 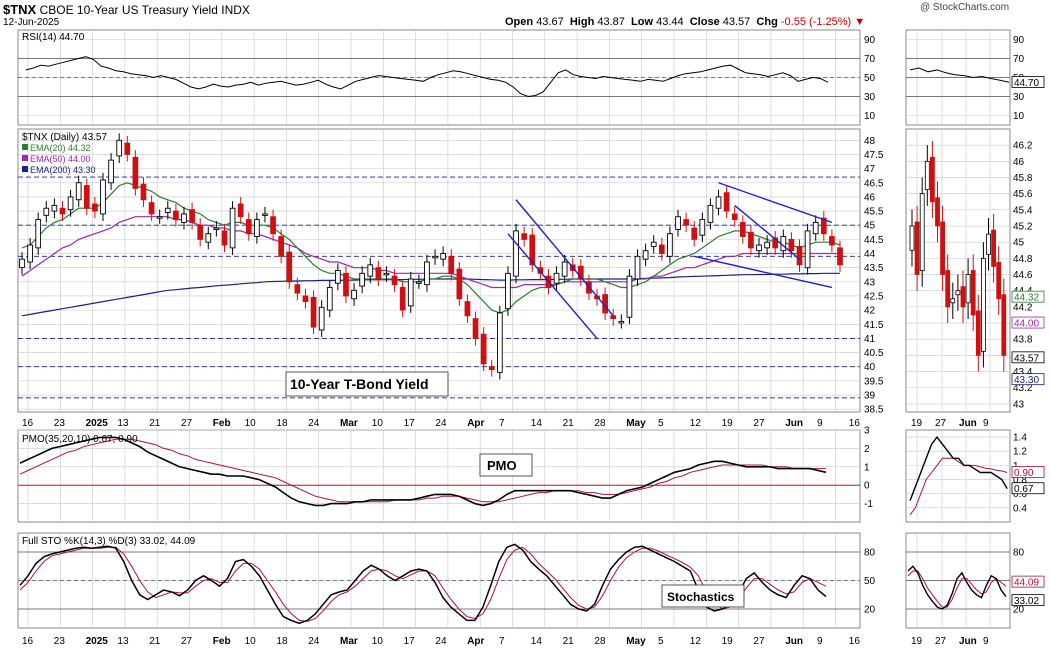 What do you see at coordinates (968, 641) in the screenshot?
I see `zoom-x-axis-label-bottom: Jun` at bounding box center [968, 641].